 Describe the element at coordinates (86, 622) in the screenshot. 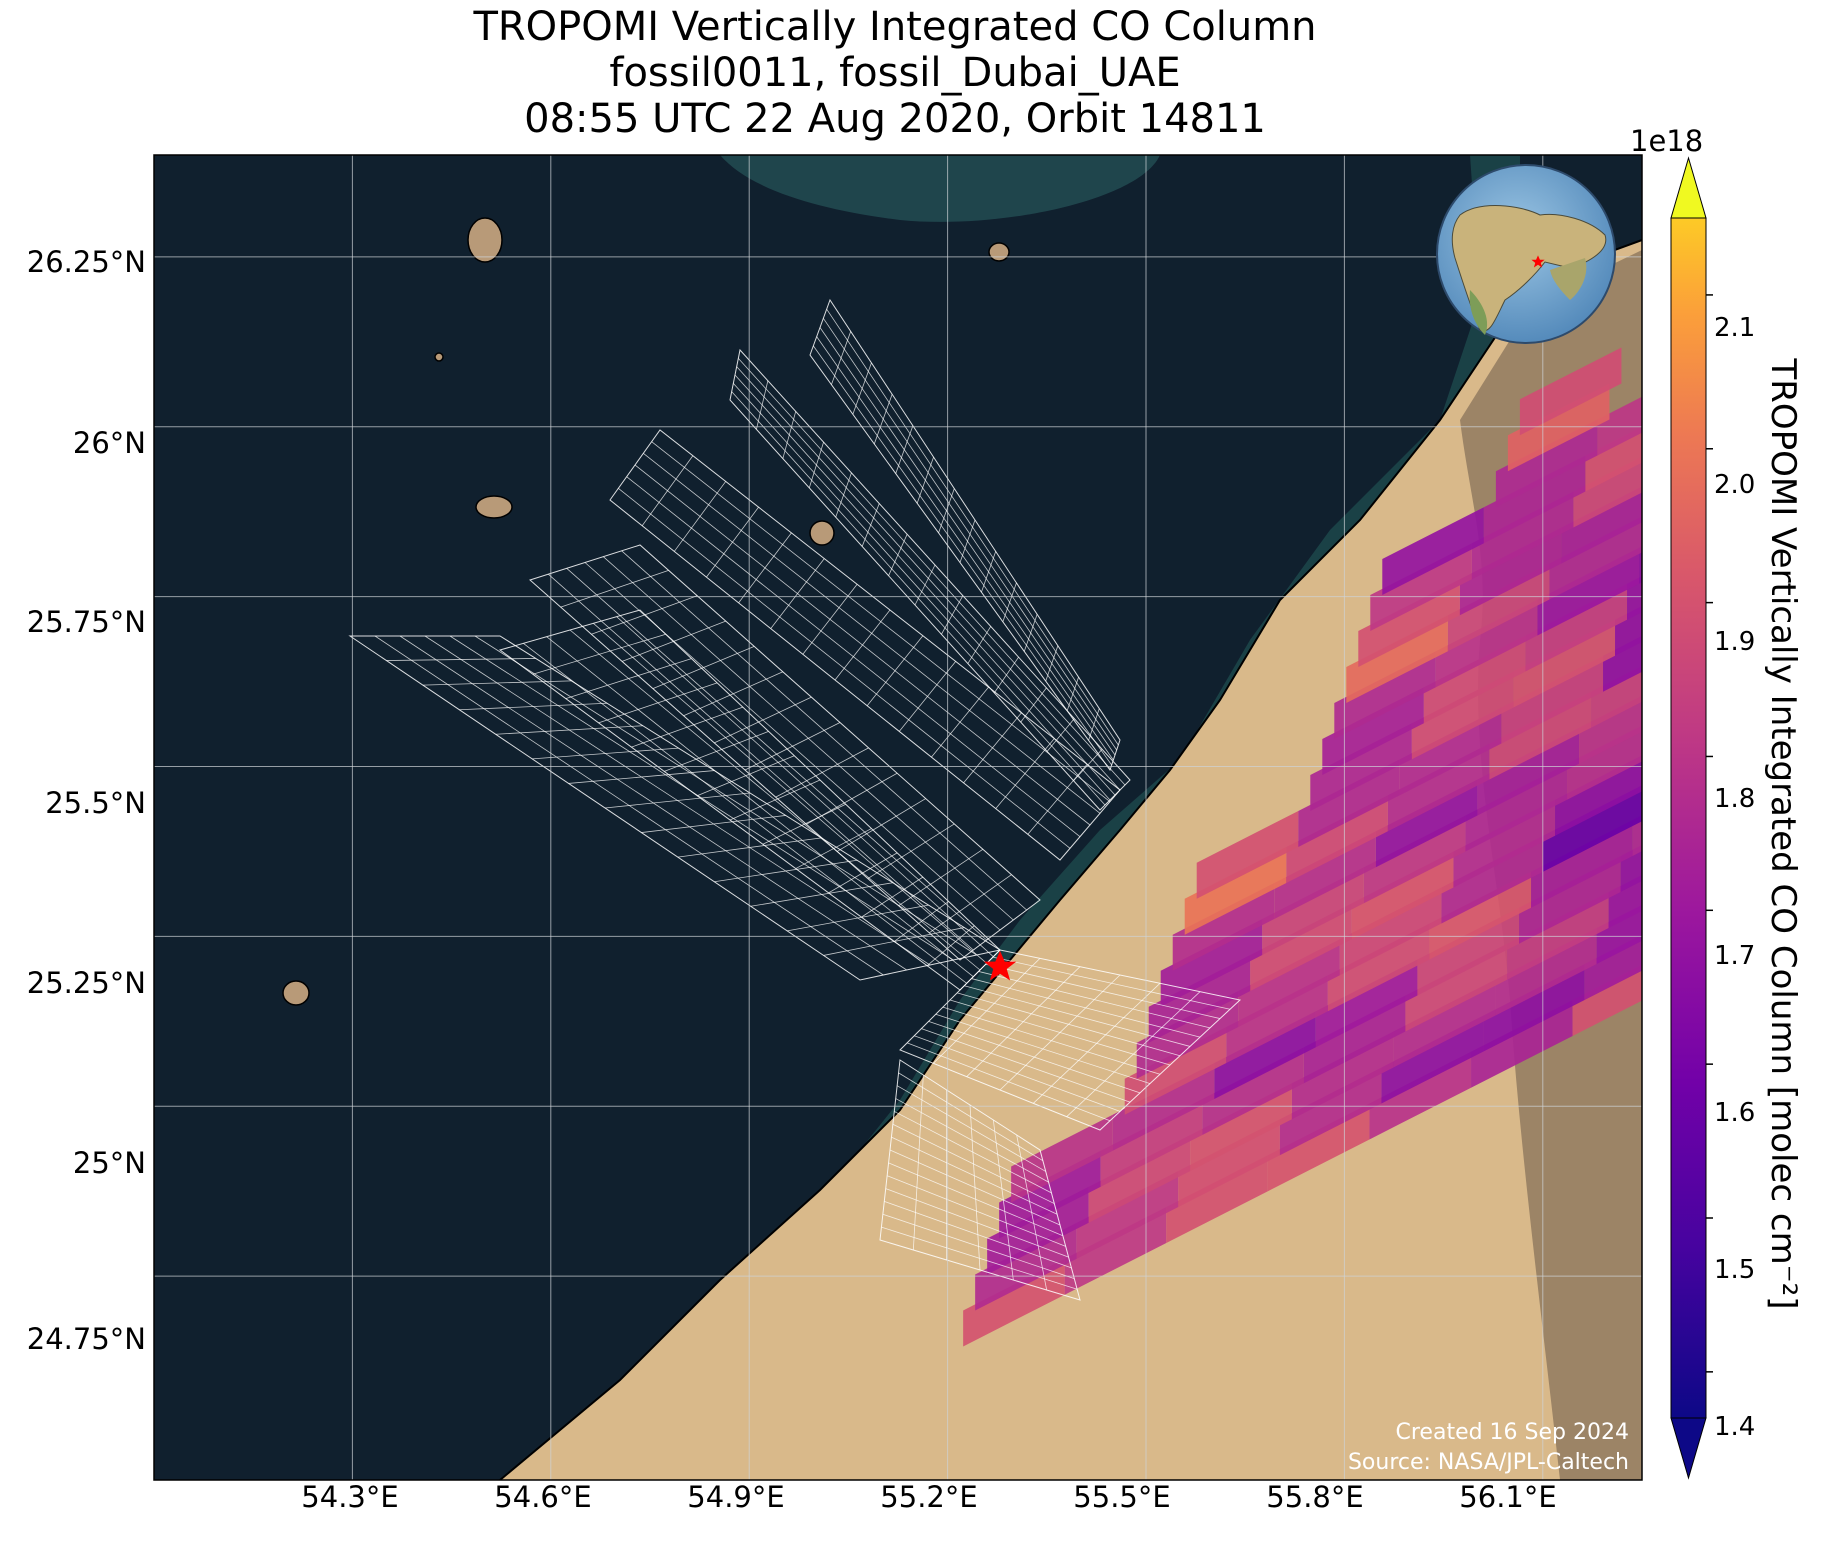

I see `ytick-label: 25.75°N` at that location.